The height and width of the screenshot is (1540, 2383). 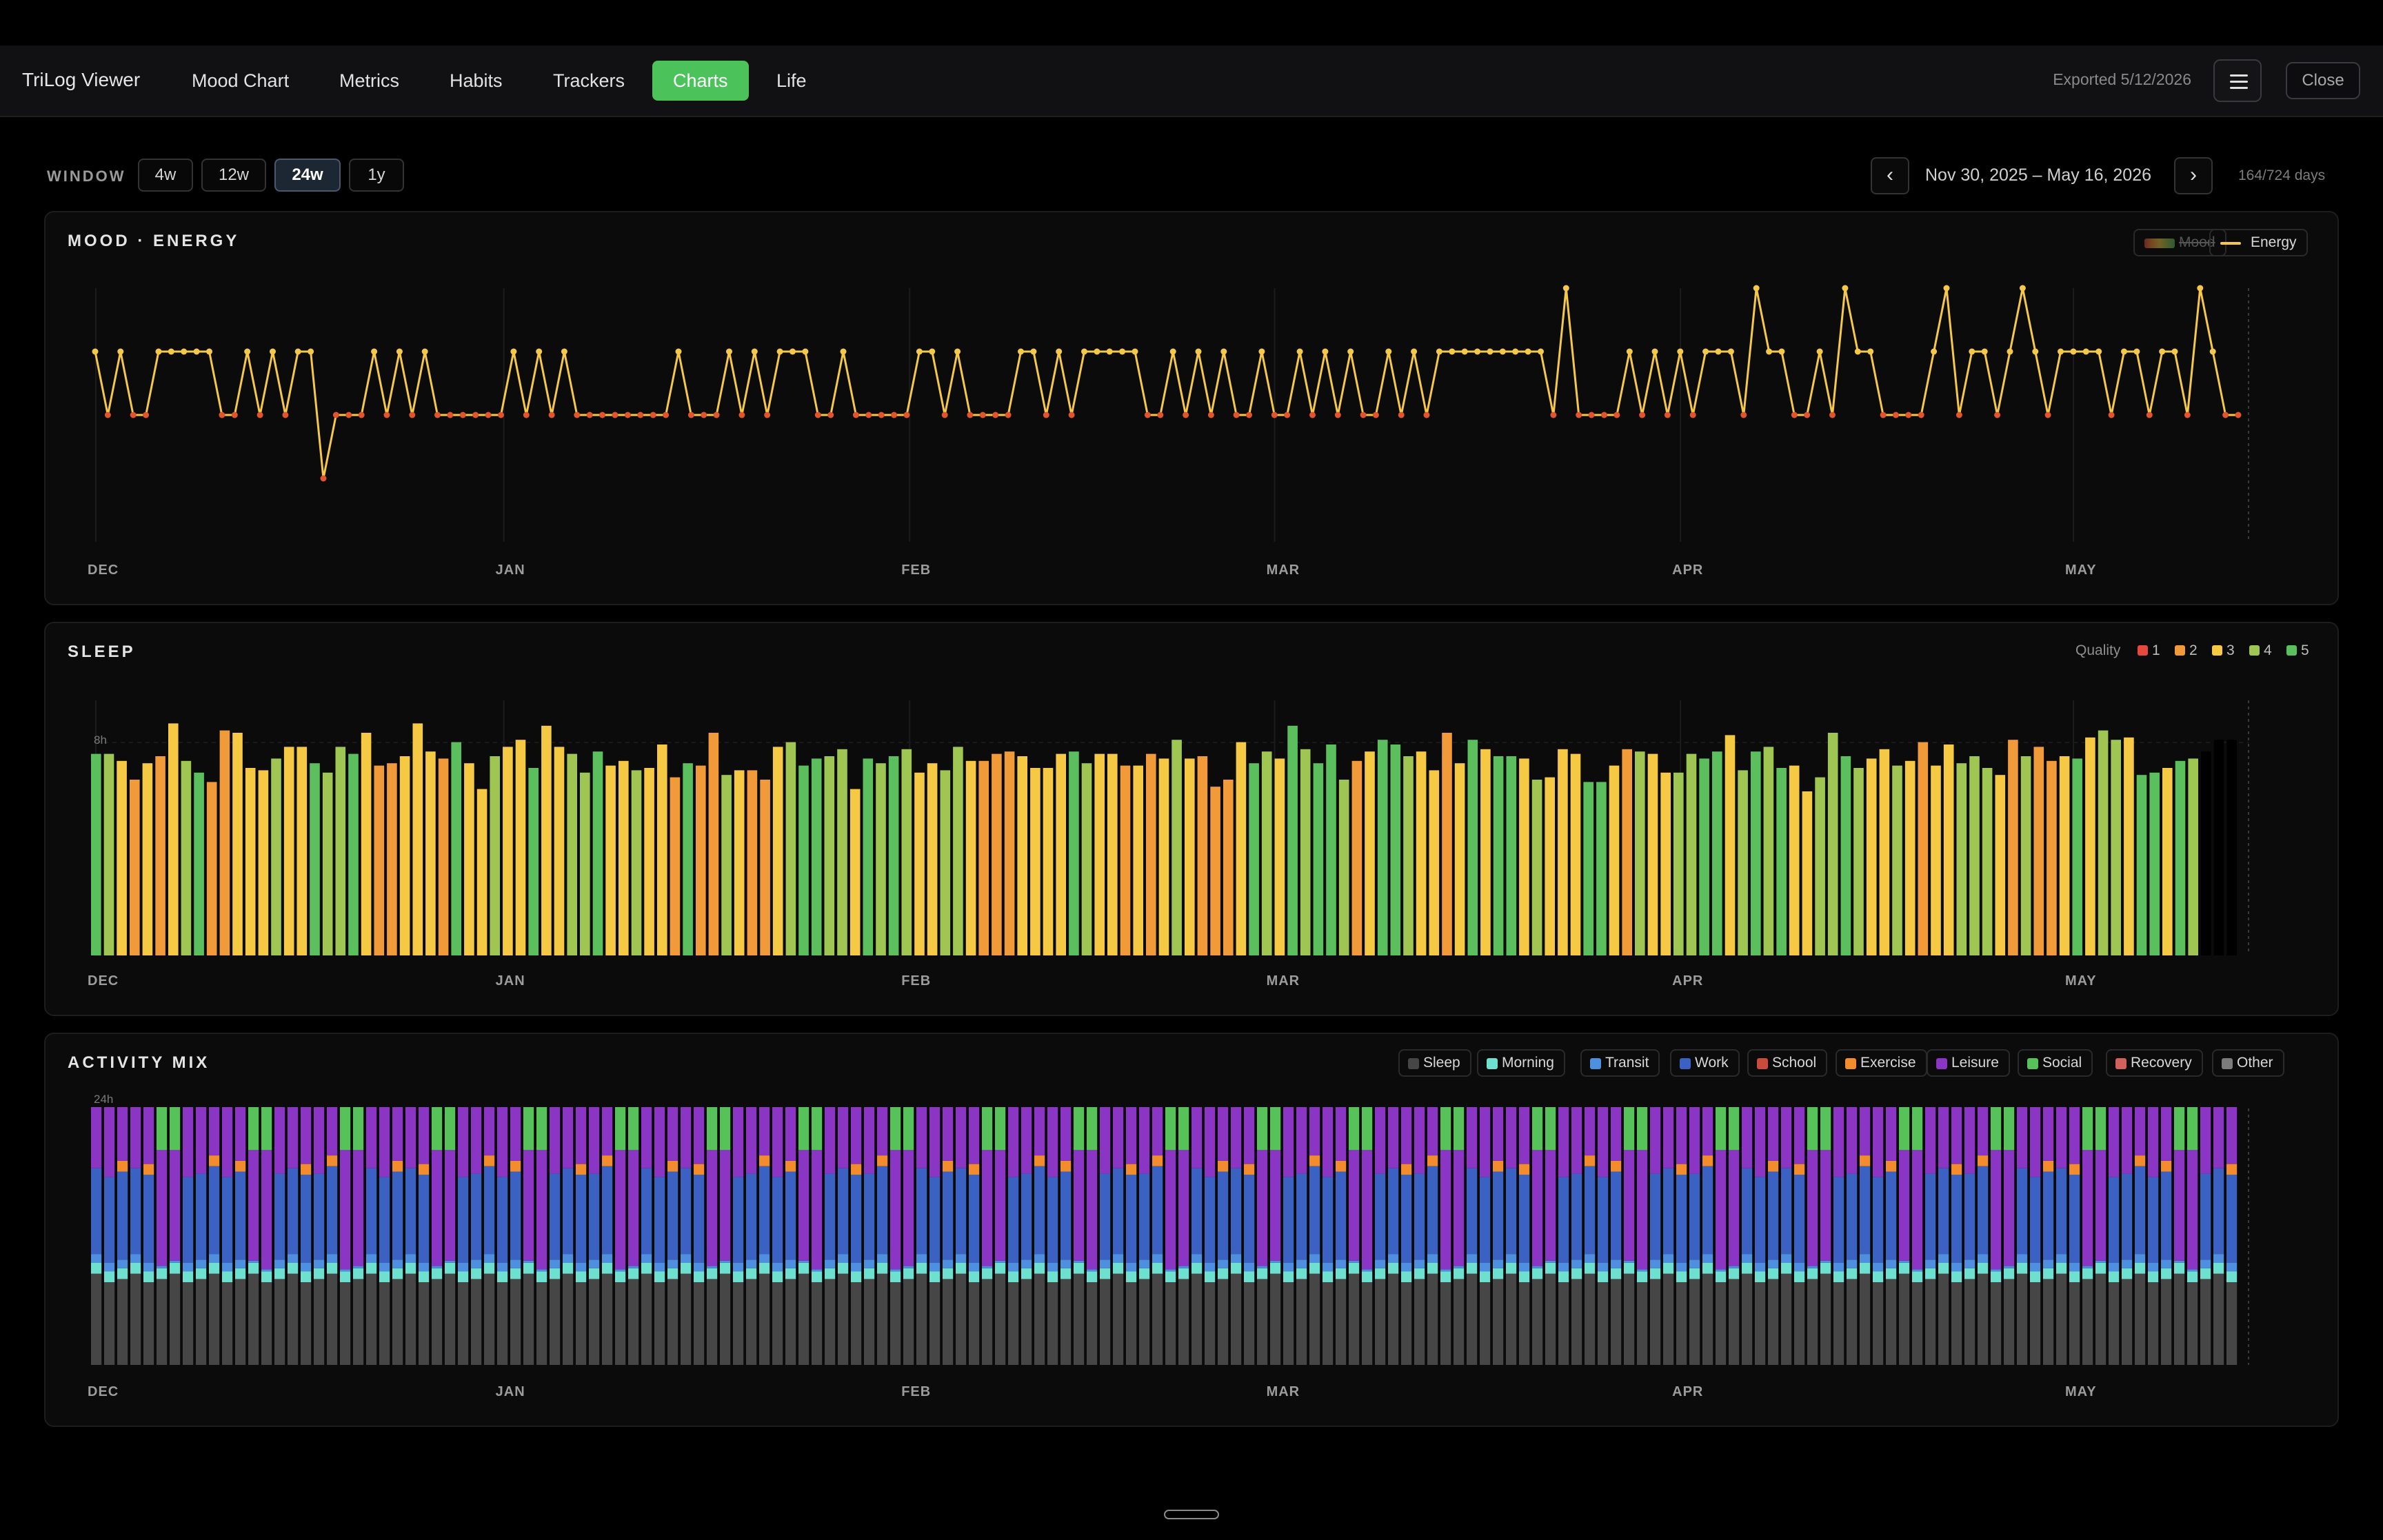 I want to click on legend-other-toggle: Other, so click(x=2248, y=1063).